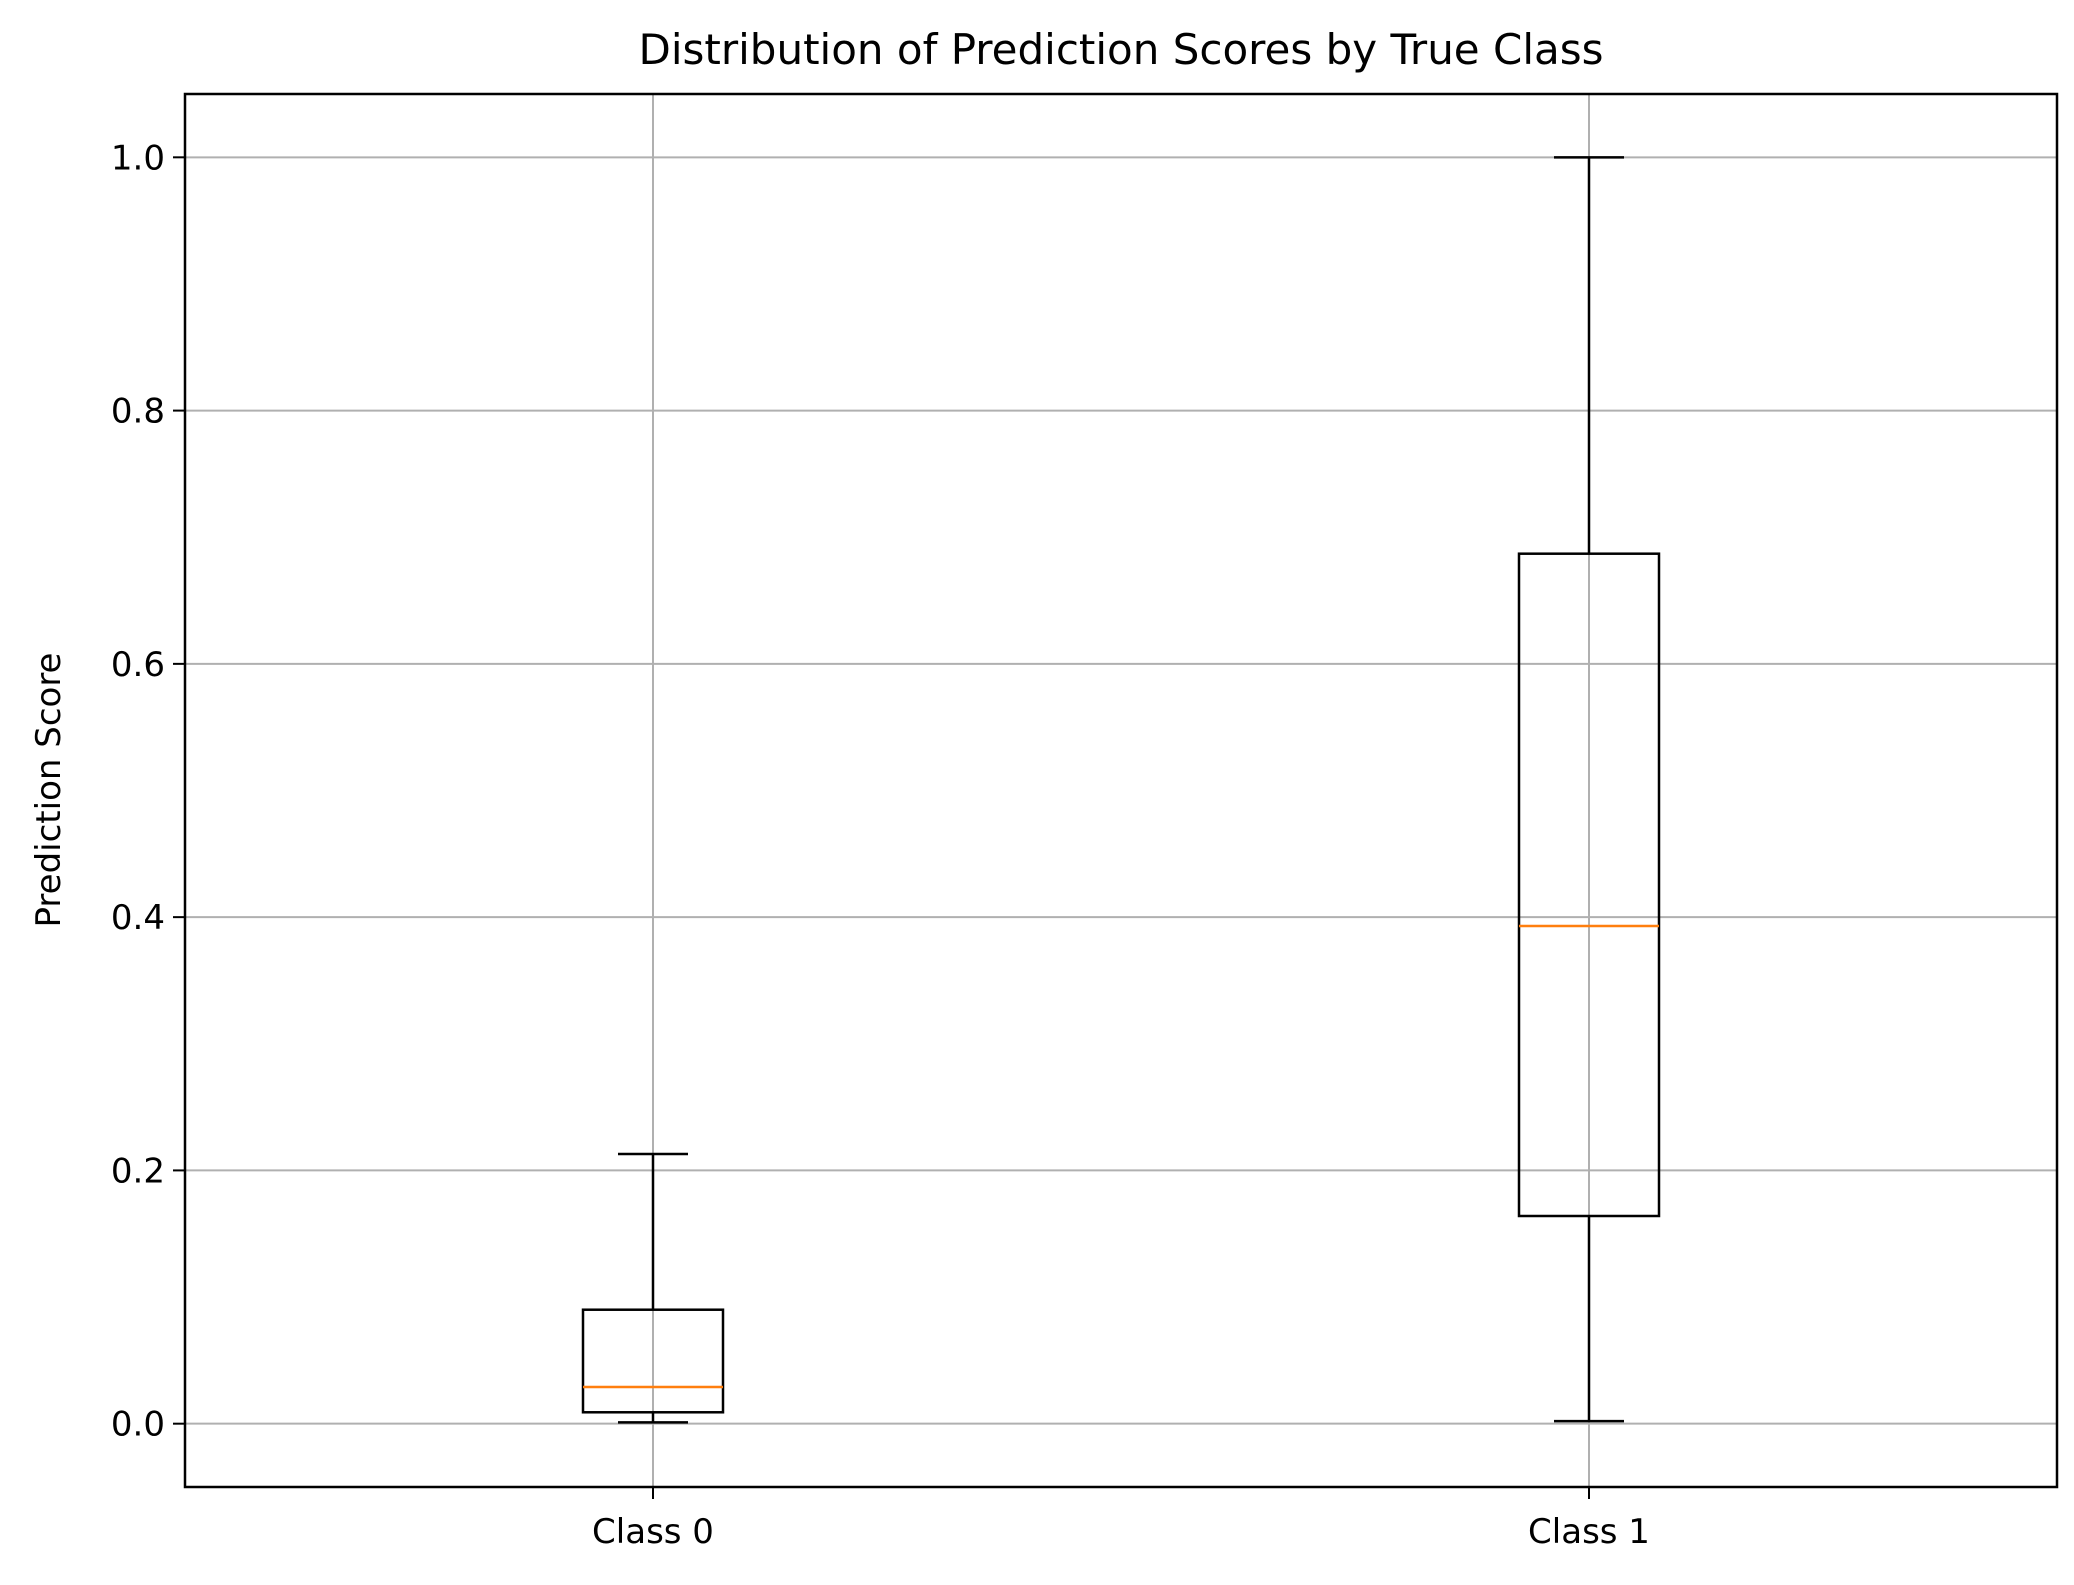  Describe the element at coordinates (138, 1171) in the screenshot. I see `y-tick-label: 0.2` at that location.